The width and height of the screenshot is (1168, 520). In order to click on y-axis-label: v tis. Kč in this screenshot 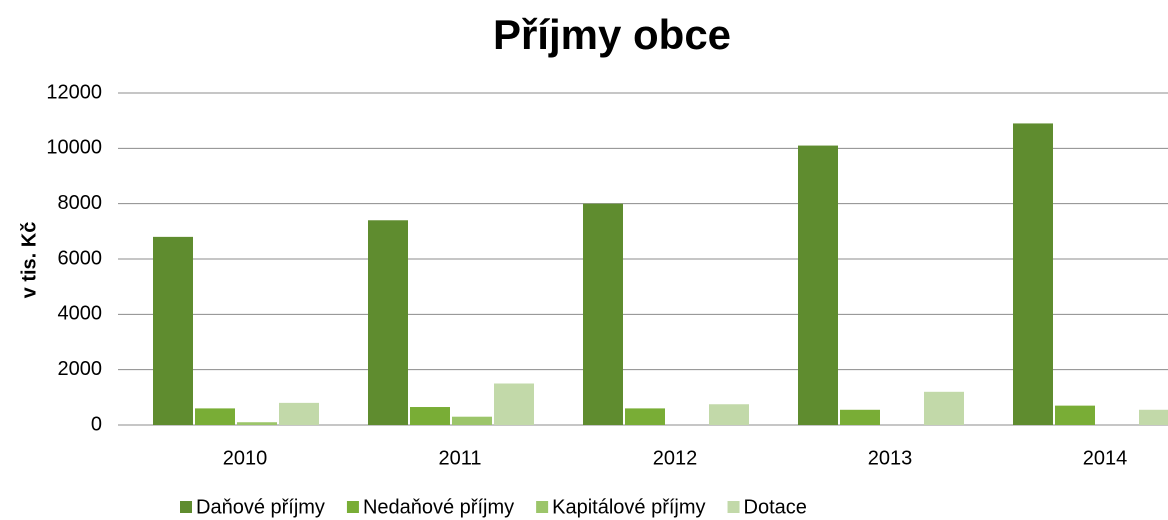, I will do `click(29, 260)`.